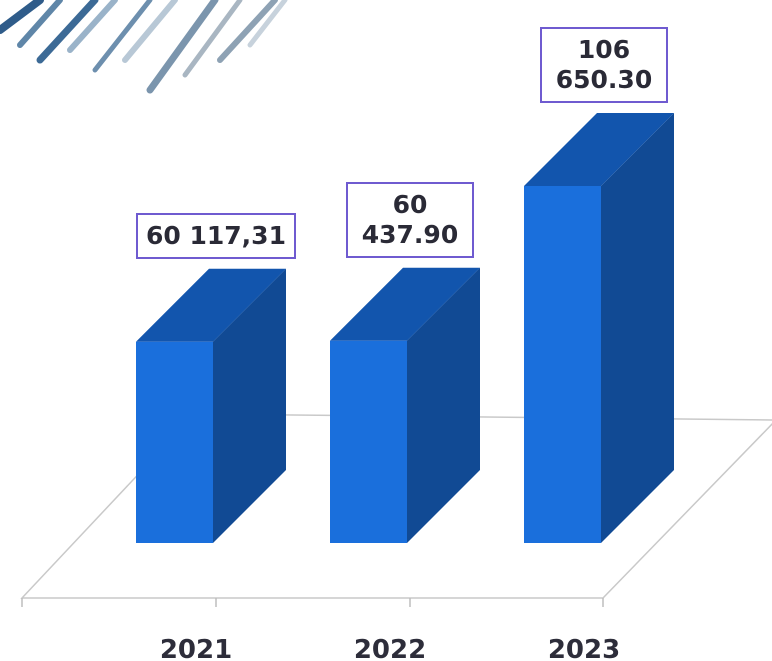  I want to click on value-label: 60 117,31, so click(216, 235).